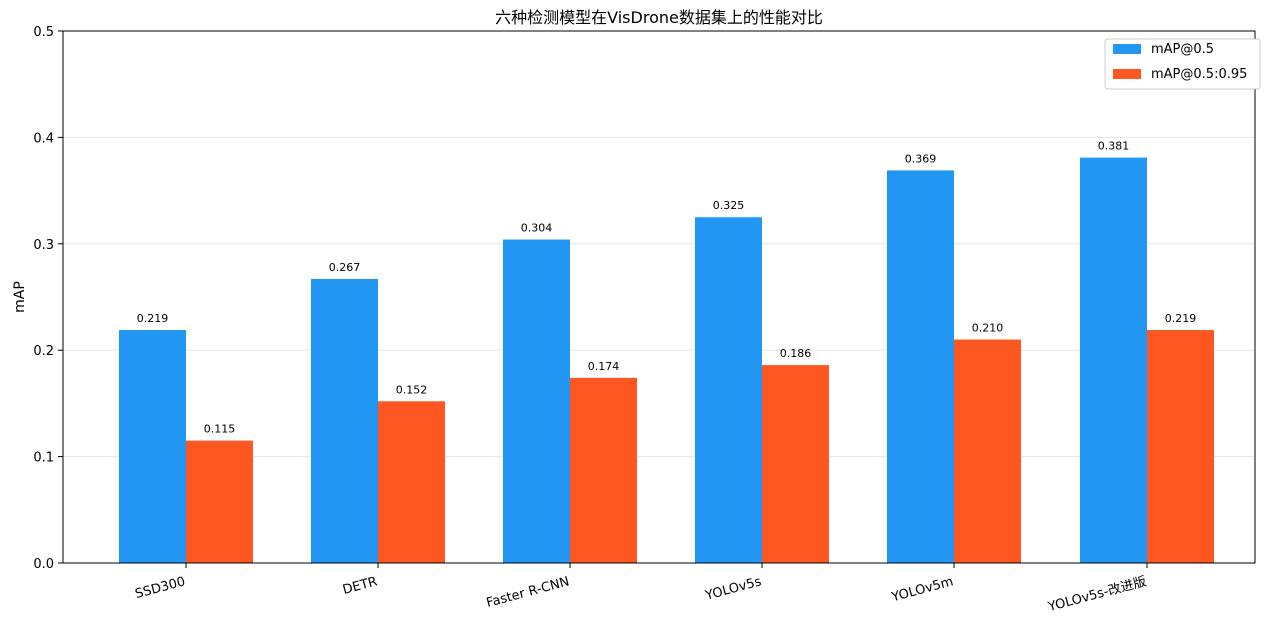 This screenshot has height=623, width=1280. What do you see at coordinates (1127, 49) in the screenshot?
I see `legend-swatch-map50` at bounding box center [1127, 49].